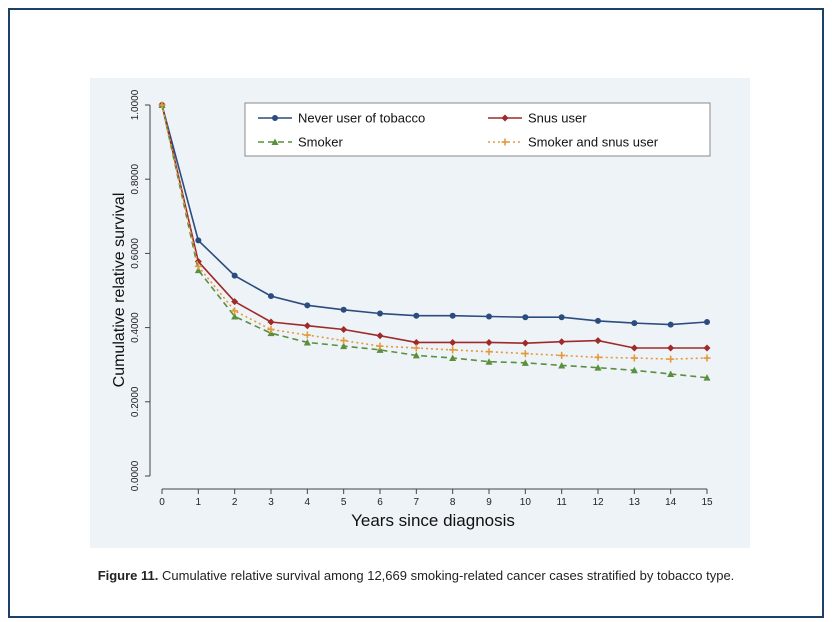 This screenshot has height=622, width=832. Describe the element at coordinates (135, 253) in the screenshot. I see `y-tick-label: 0.6000` at that location.